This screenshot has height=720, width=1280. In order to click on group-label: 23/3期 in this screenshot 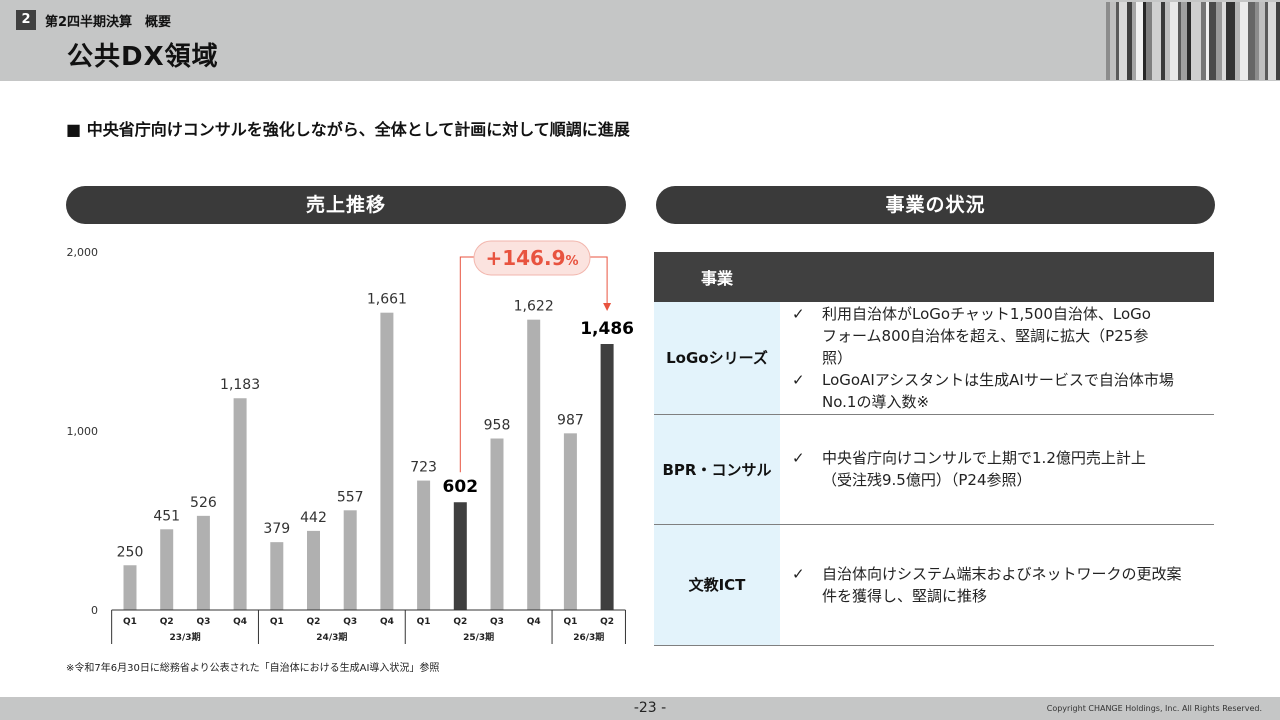, I will do `click(185, 637)`.